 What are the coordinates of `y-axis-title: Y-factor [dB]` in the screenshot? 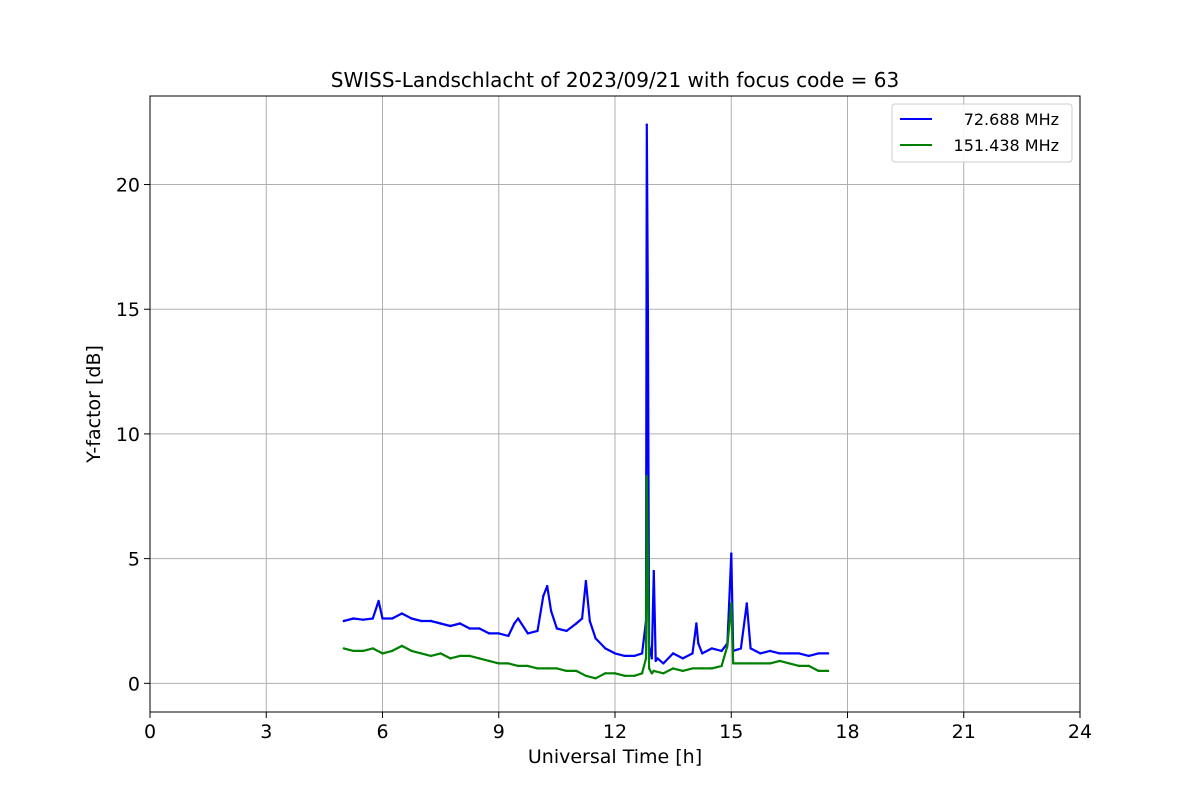 It's located at (94, 404).